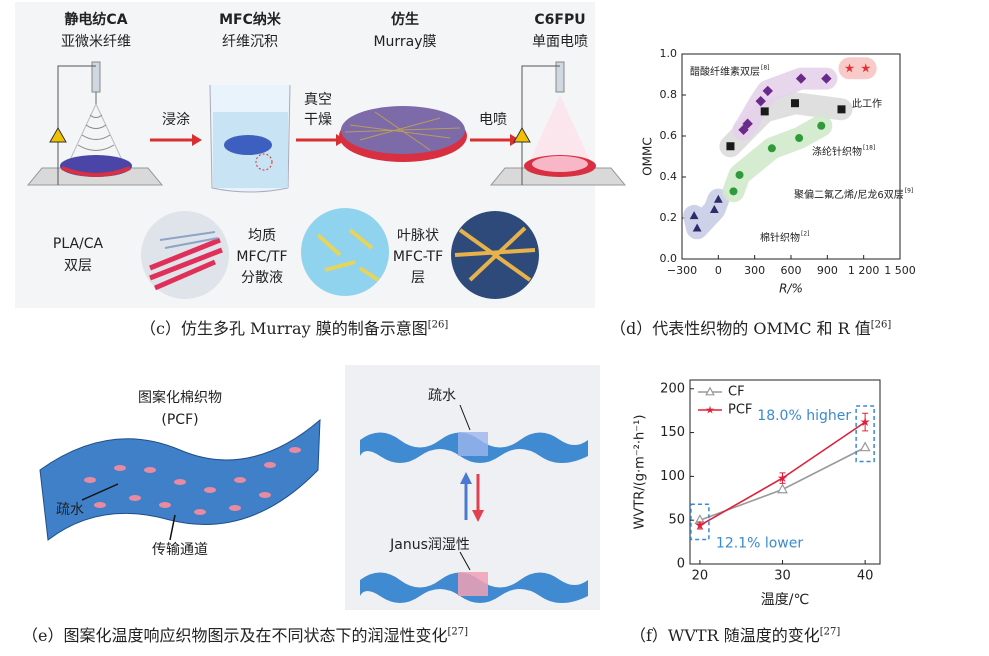 Image resolution: width=989 pixels, height=656 pixels. Describe the element at coordinates (759, 543) in the screenshot. I see `annotation: 12.1% lower` at that location.